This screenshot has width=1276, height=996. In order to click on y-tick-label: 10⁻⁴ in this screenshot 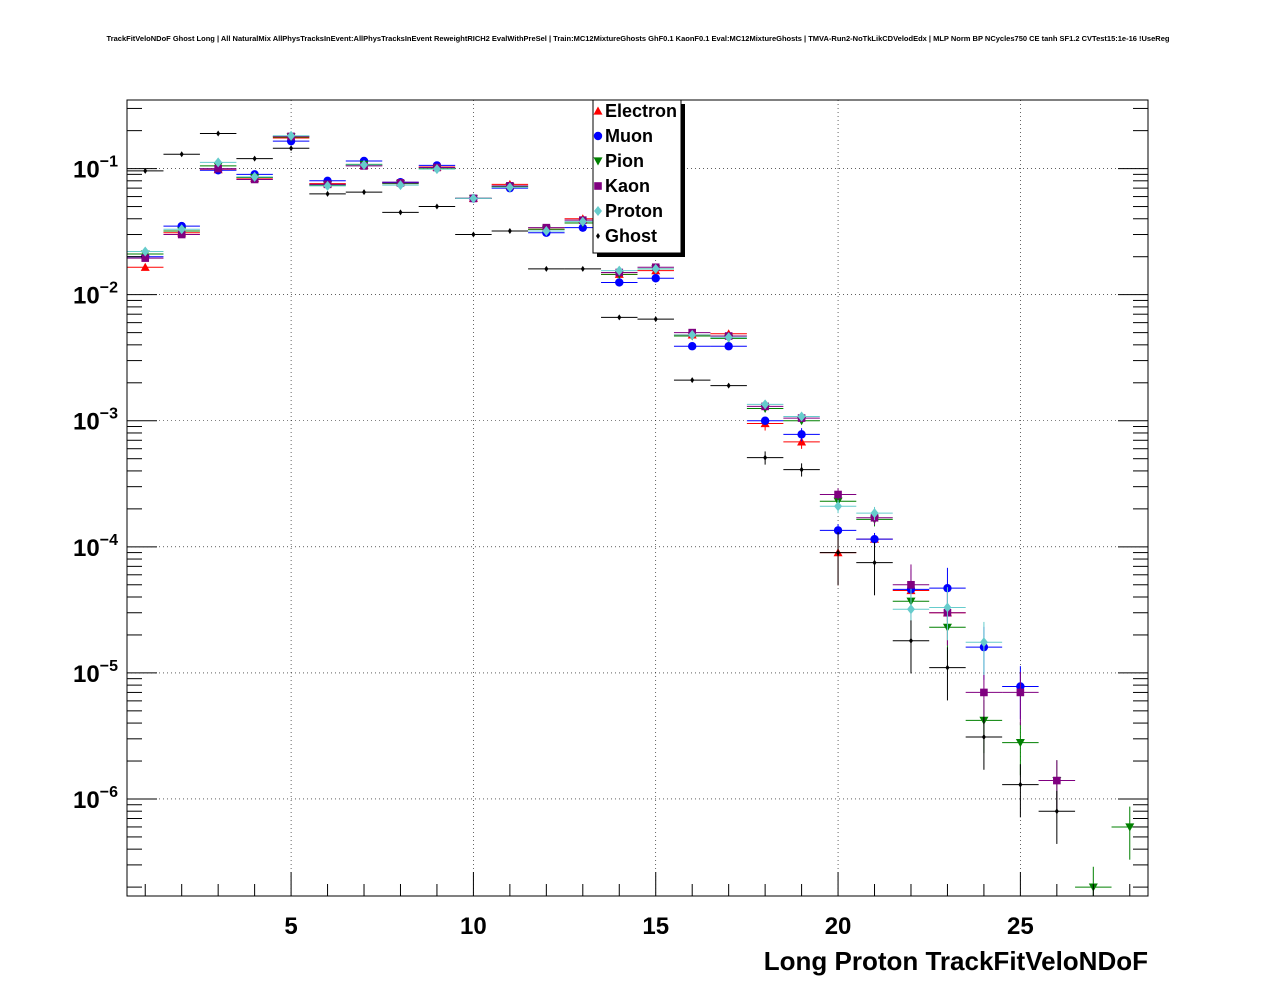, I will do `click(95, 547)`.